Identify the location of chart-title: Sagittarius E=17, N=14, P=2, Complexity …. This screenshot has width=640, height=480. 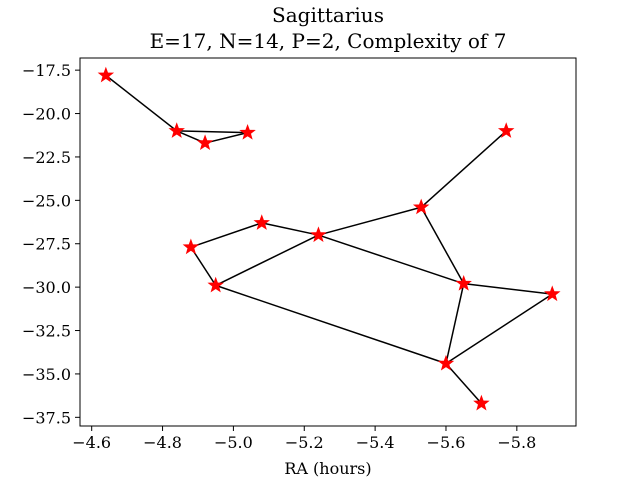
(328, 28).